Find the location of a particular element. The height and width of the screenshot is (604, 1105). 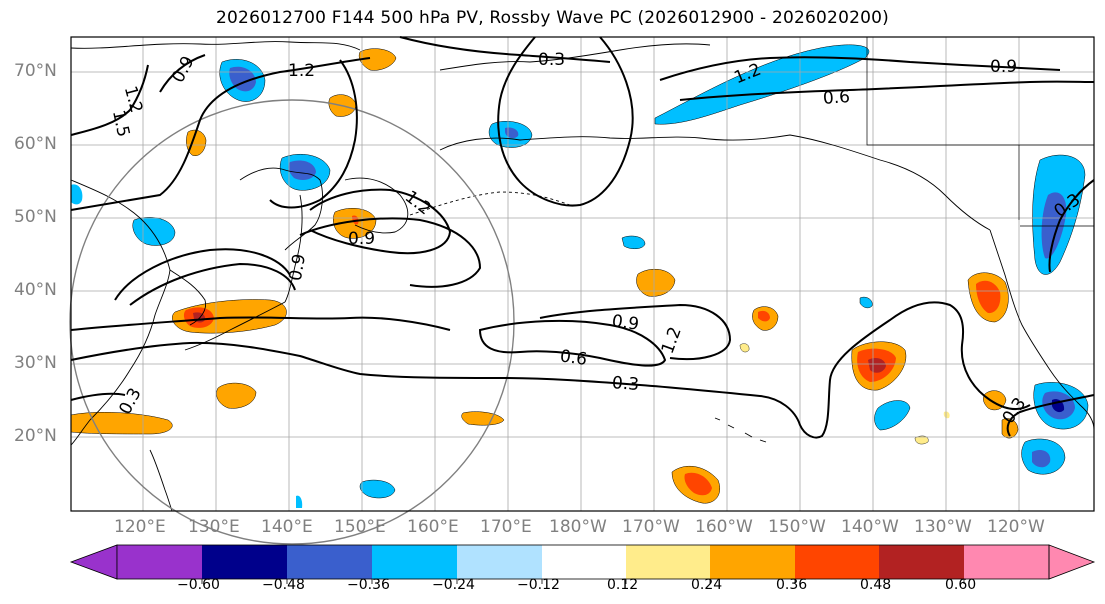

colorbar-tick-label: 0.12 is located at coordinates (623, 585).